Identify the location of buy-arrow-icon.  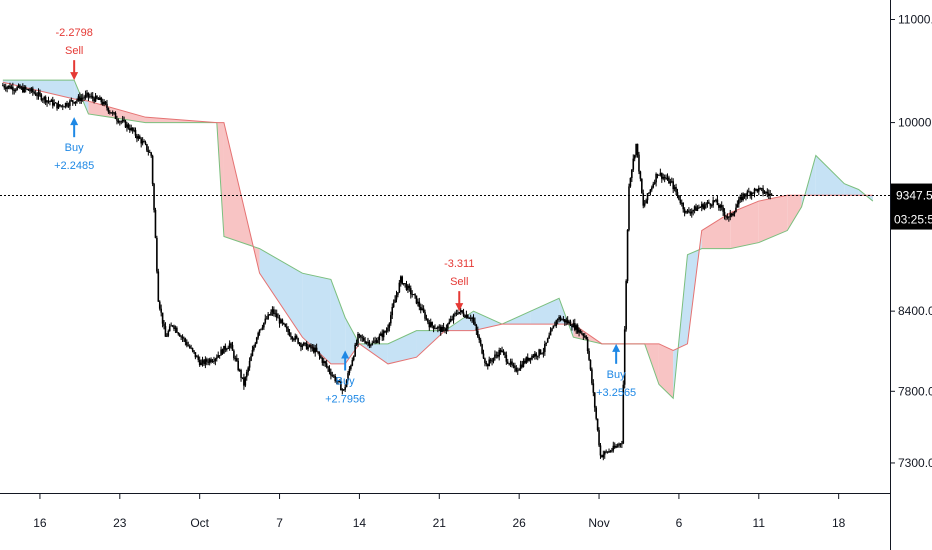
(74, 121).